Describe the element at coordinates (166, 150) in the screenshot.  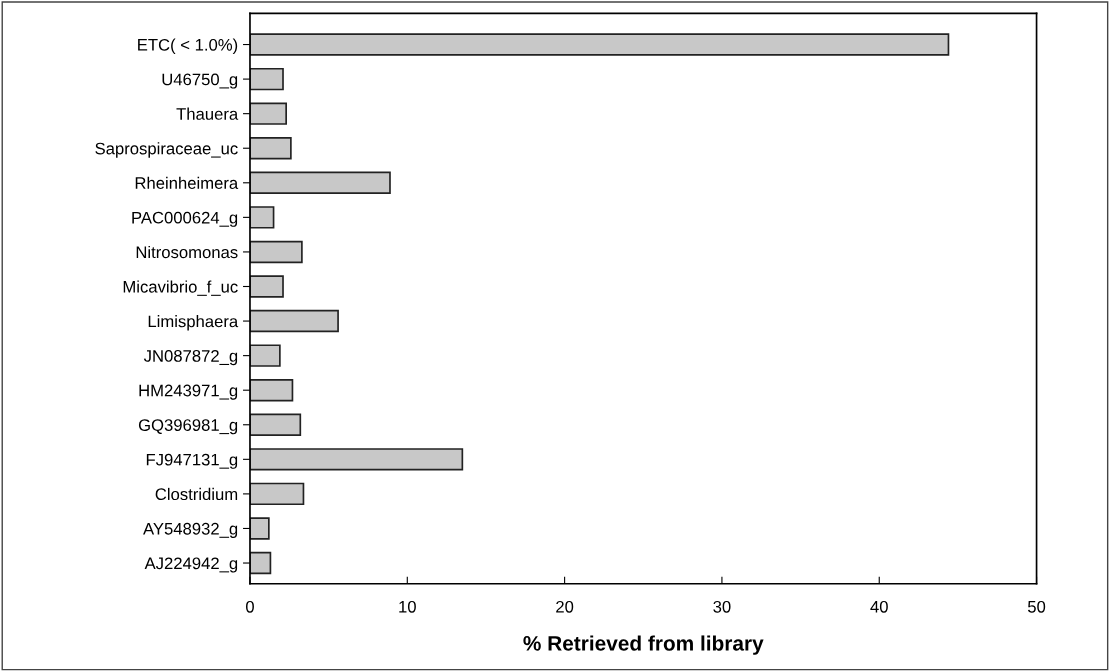
I see `y-tick-label: Saprospiraceae_uc` at that location.